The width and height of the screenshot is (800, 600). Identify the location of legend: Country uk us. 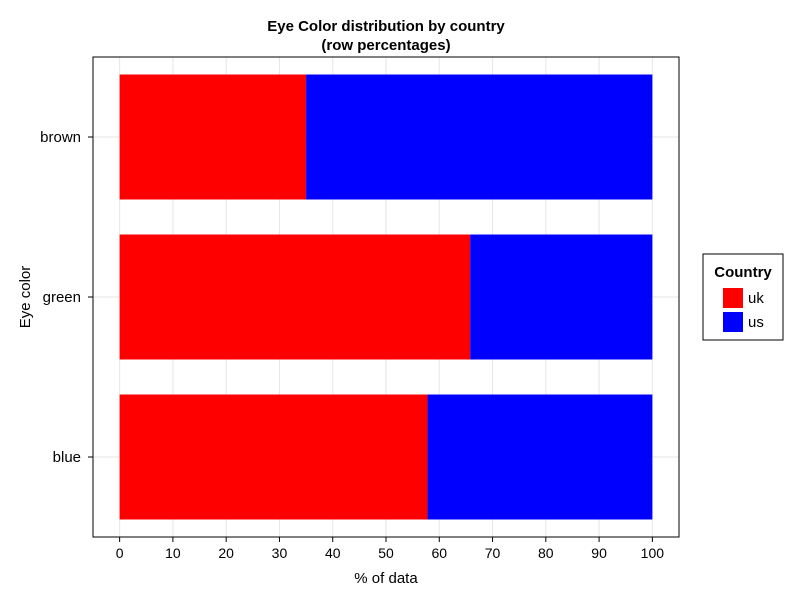
(743, 297).